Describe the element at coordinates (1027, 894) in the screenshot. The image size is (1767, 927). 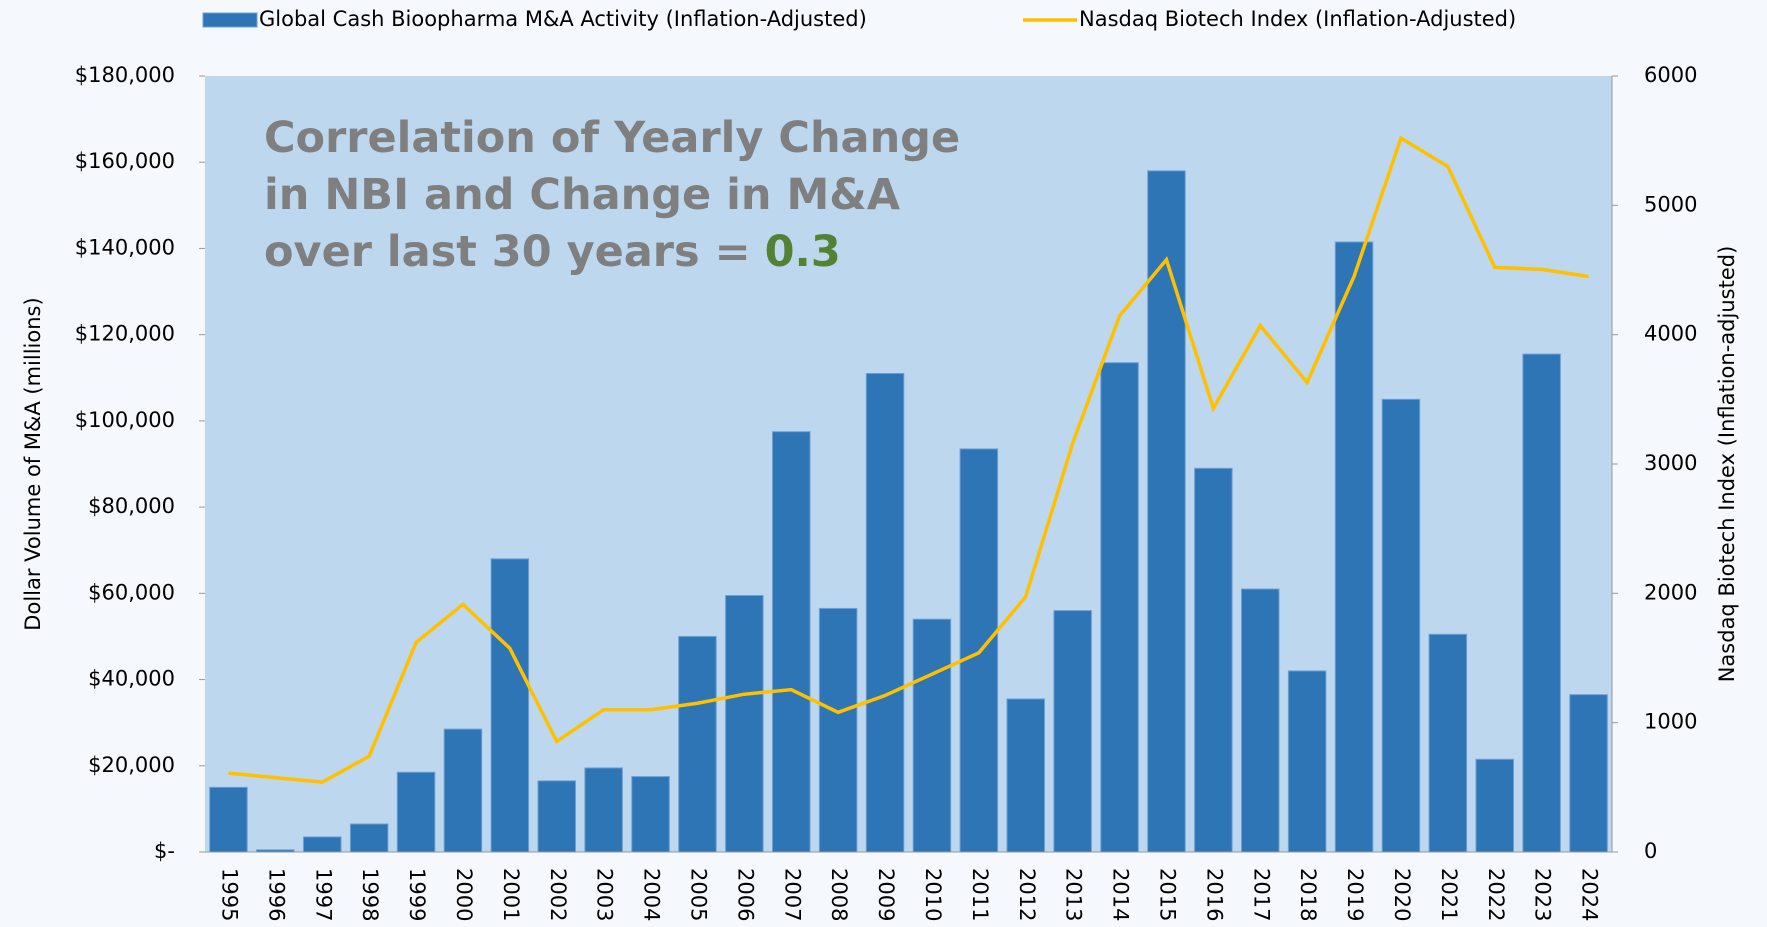
I see `x-tick-label: 2012` at that location.